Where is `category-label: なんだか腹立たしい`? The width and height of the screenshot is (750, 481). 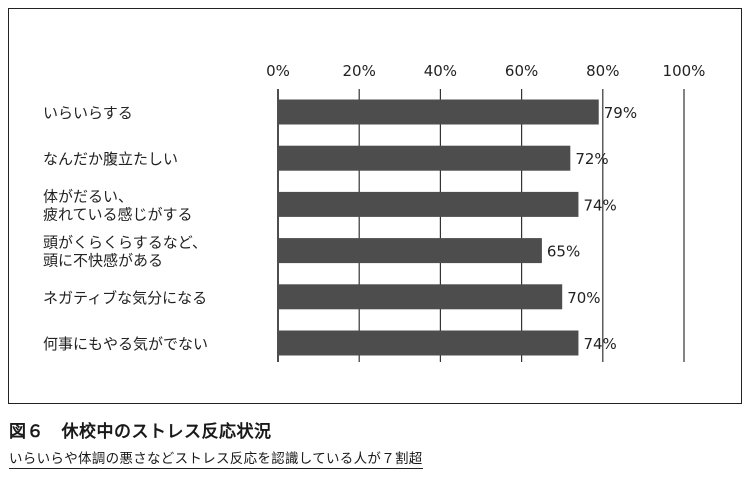
category-label: なんだか腹立たしい is located at coordinates (110, 159).